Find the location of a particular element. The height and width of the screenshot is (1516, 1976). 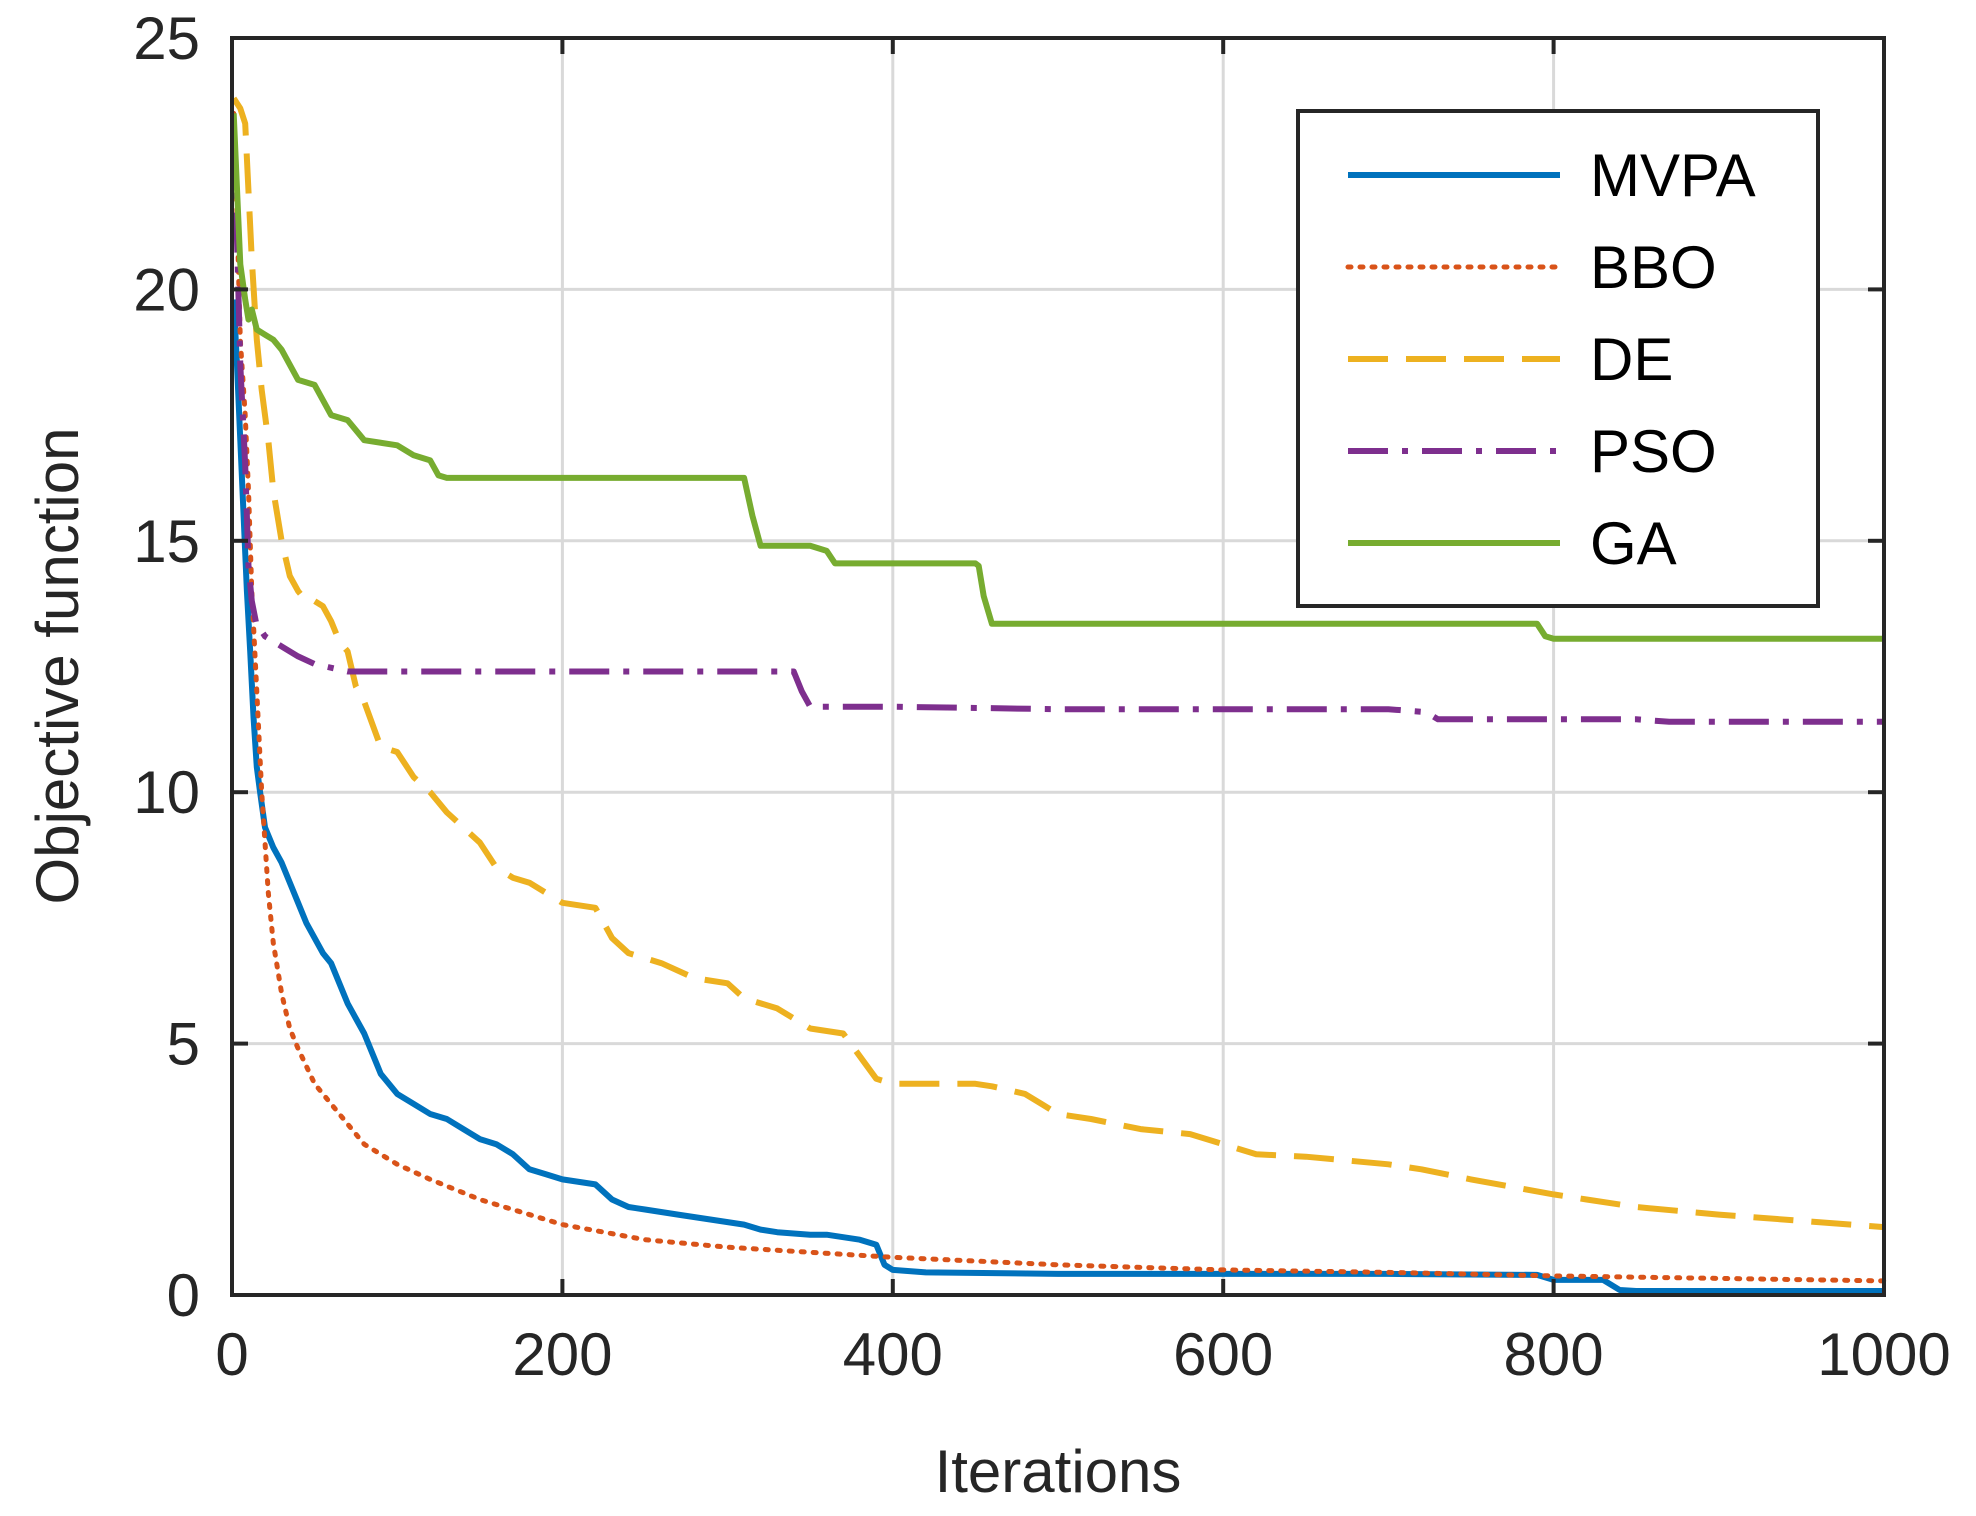

x-axis-label: Iterations is located at coordinates (1058, 1471).